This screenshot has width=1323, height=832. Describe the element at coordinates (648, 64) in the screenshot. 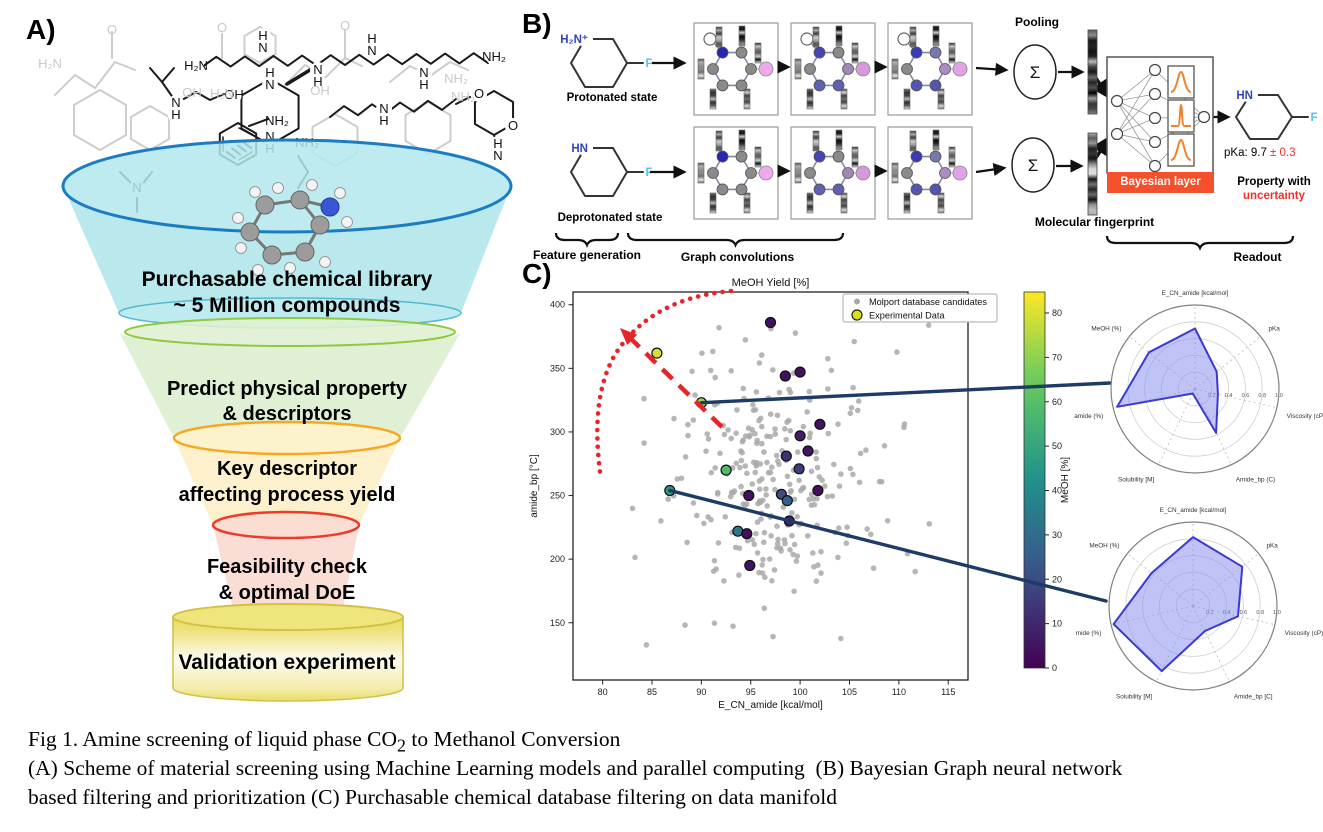

I see `halogen-label: F` at that location.